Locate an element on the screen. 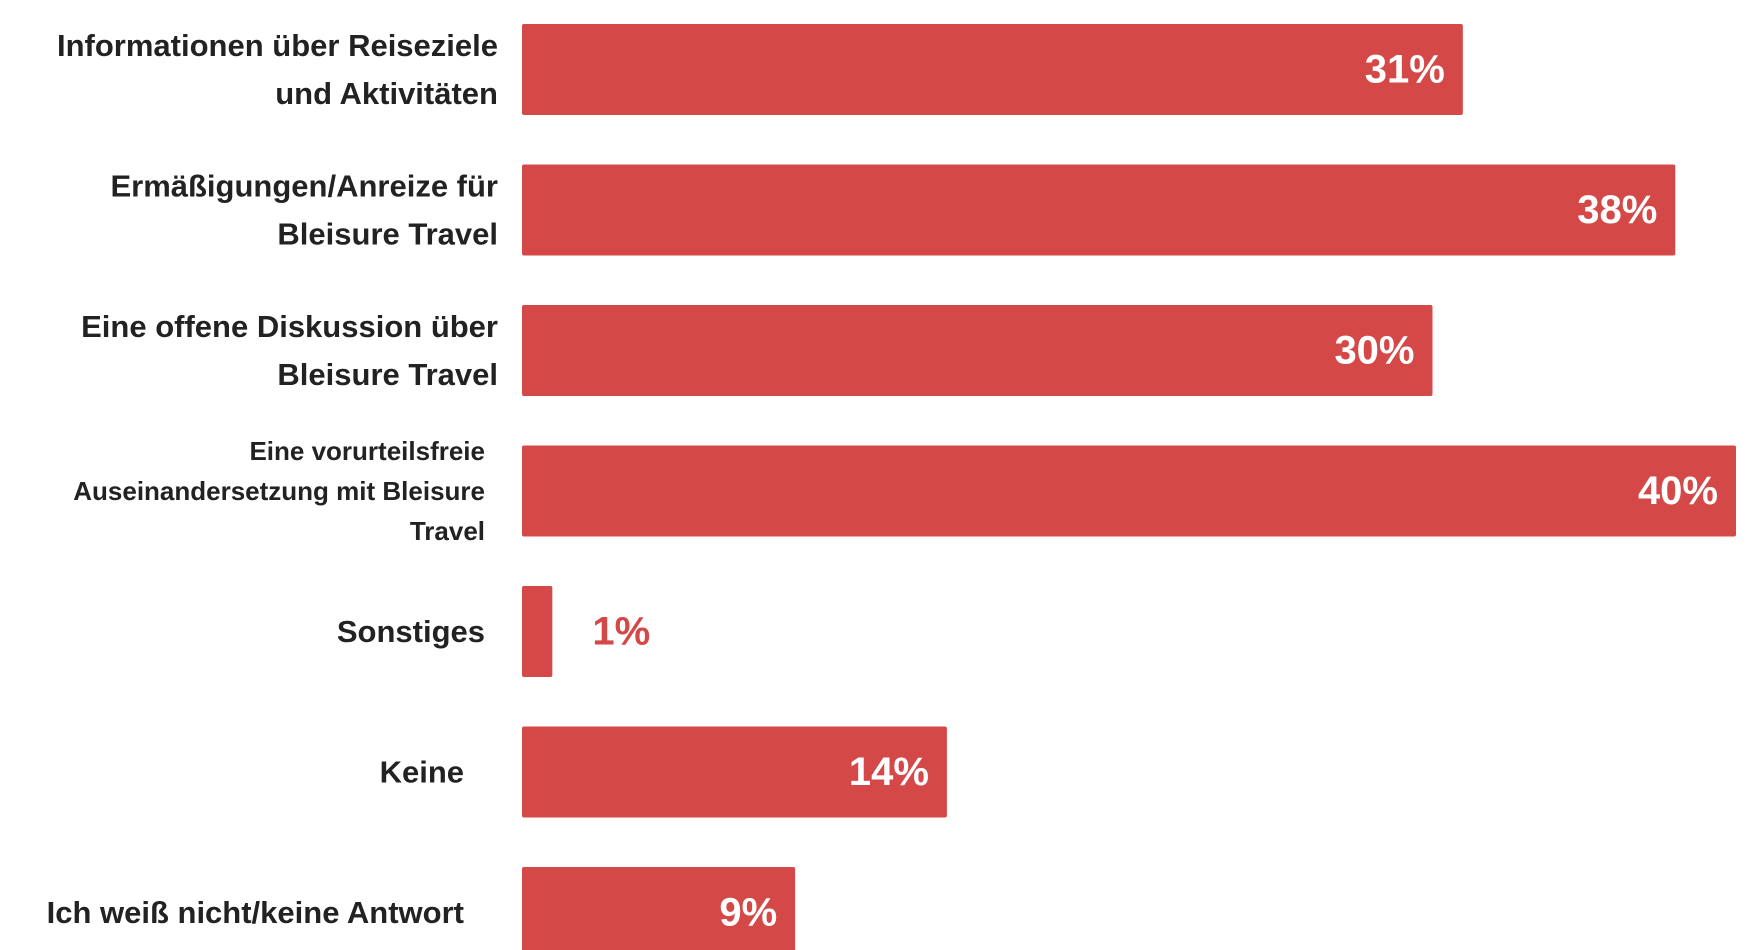 The width and height of the screenshot is (1746, 950). category-label: Ermäßigungen/Anreize für Bleisure Travel is located at coordinates (304, 210).